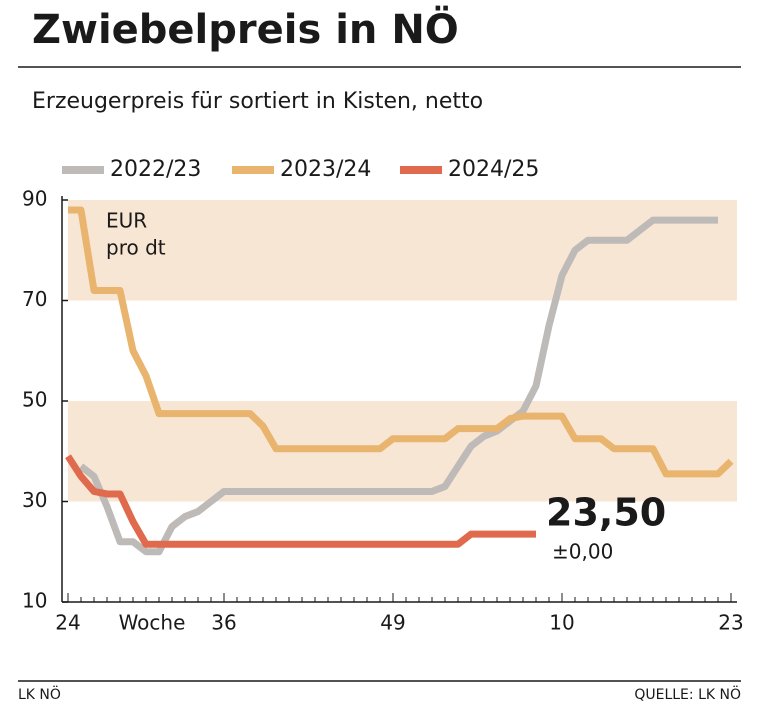 This screenshot has width=759, height=725. Describe the element at coordinates (730, 623) in the screenshot. I see `x-tick-label: 23` at that location.